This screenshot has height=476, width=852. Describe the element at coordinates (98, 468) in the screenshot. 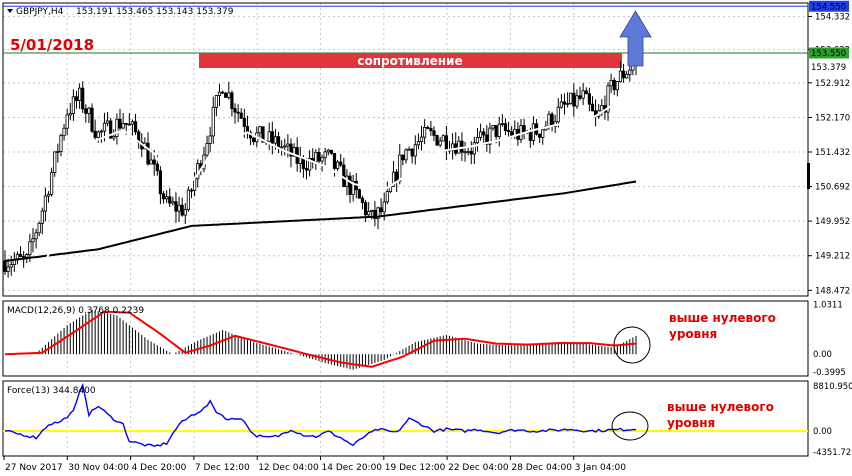

I see `time-label: 30 Nov 04:00` at that location.